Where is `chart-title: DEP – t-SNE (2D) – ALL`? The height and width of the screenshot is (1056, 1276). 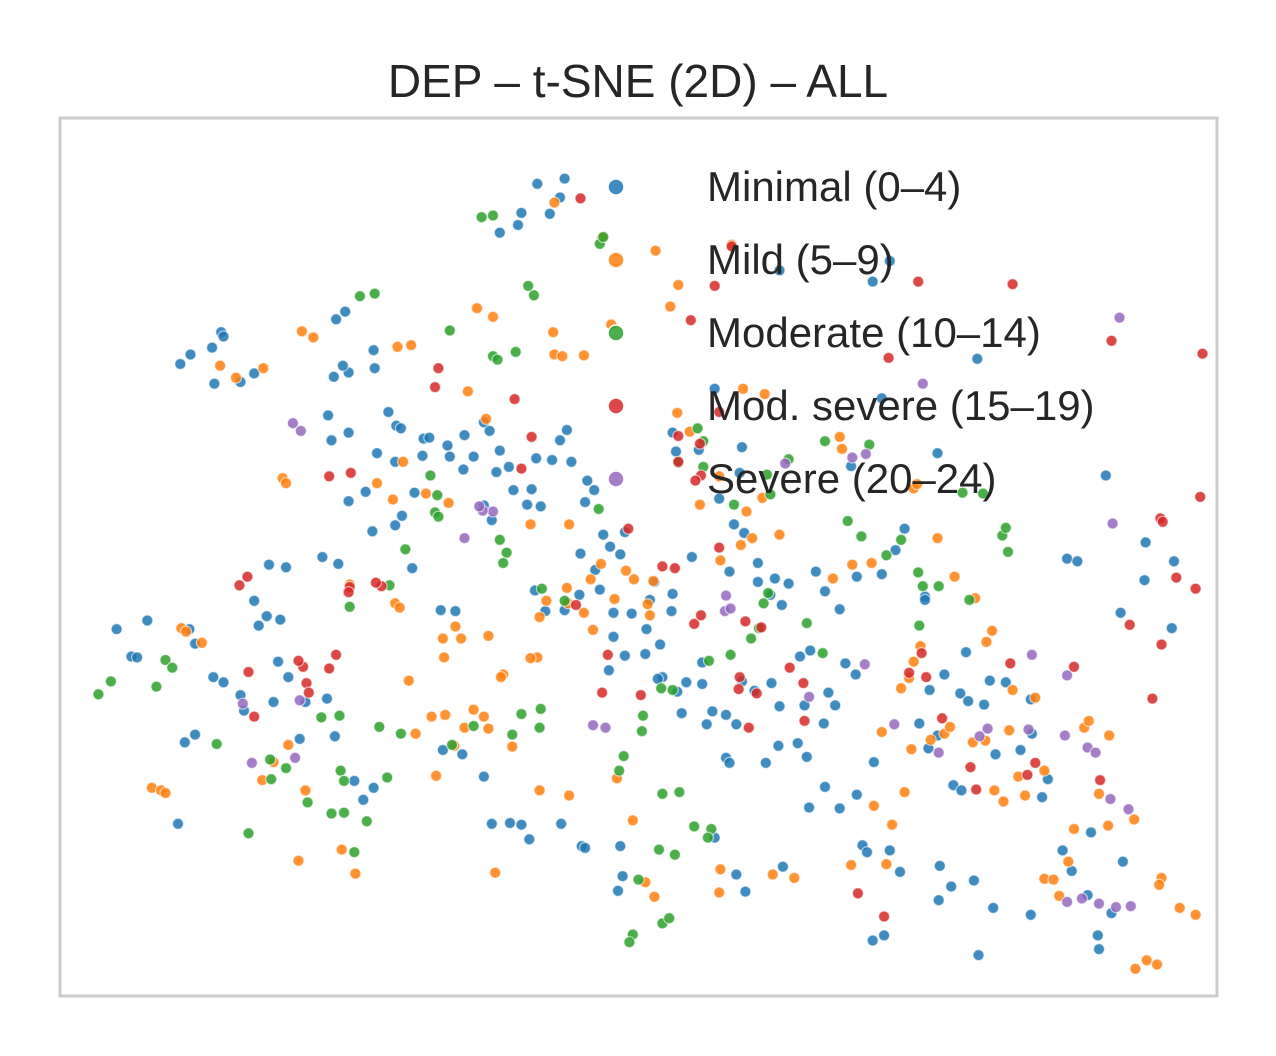
chart-title: DEP – t-SNE (2D) – ALL is located at coordinates (638, 81).